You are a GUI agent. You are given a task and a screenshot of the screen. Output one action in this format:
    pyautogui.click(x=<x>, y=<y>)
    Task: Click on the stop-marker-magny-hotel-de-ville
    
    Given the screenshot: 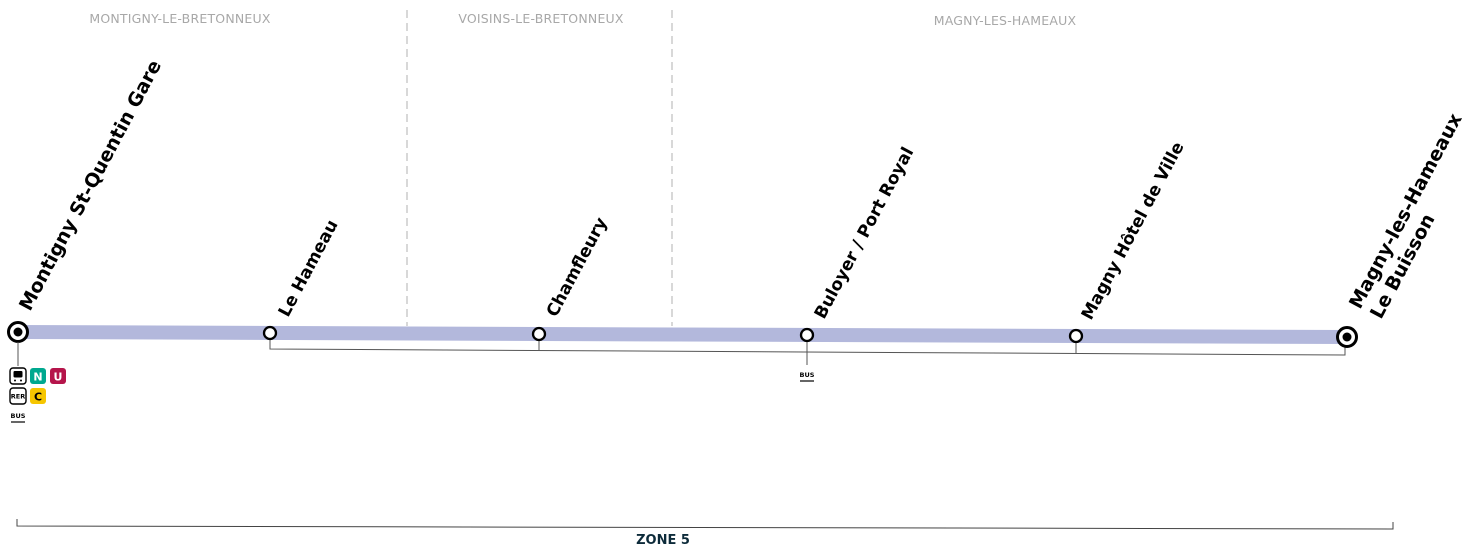 What is the action you would take?
    pyautogui.click(x=1076, y=336)
    